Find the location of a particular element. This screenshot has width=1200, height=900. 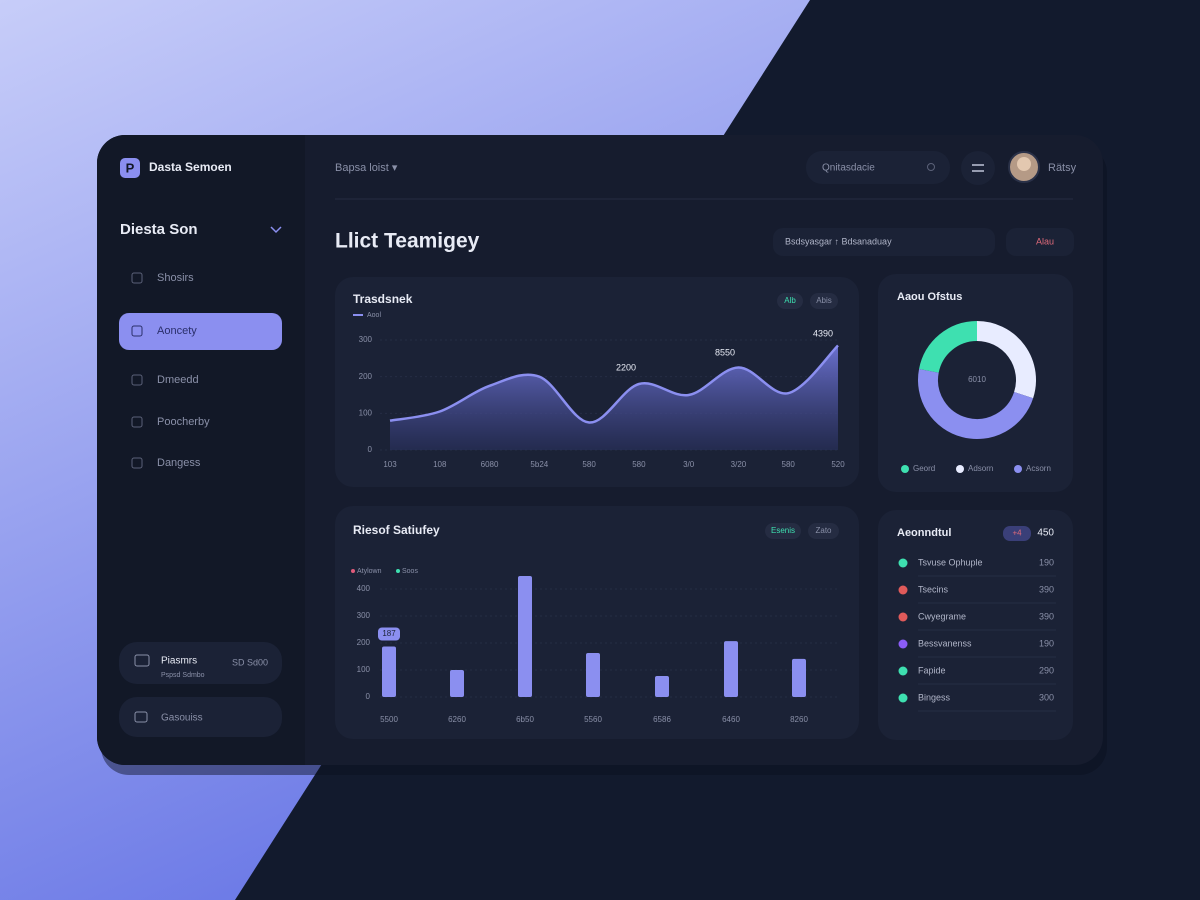

search-box is located at coordinates (878, 167).